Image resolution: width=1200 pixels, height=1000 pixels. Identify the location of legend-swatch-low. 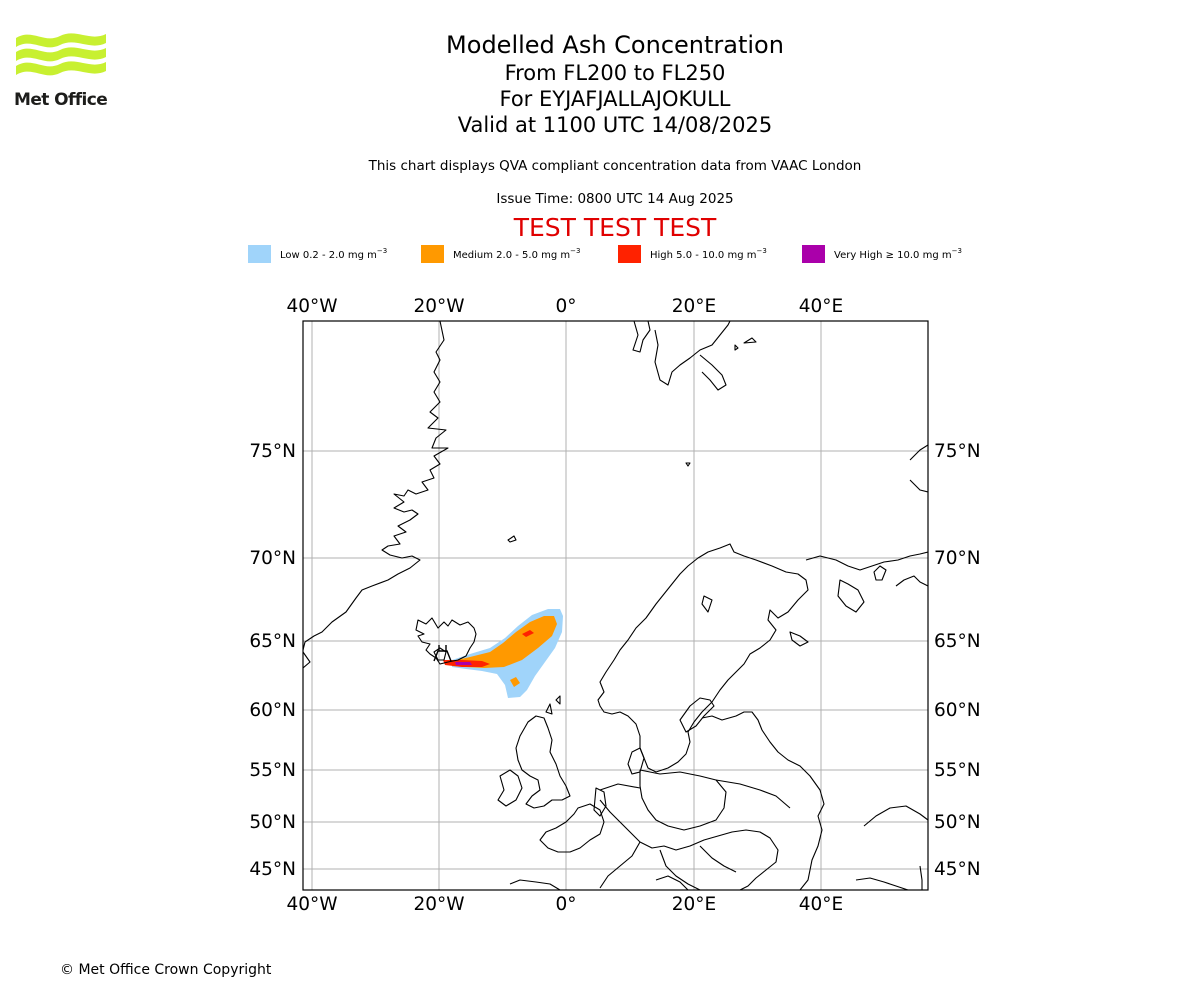
(259, 254).